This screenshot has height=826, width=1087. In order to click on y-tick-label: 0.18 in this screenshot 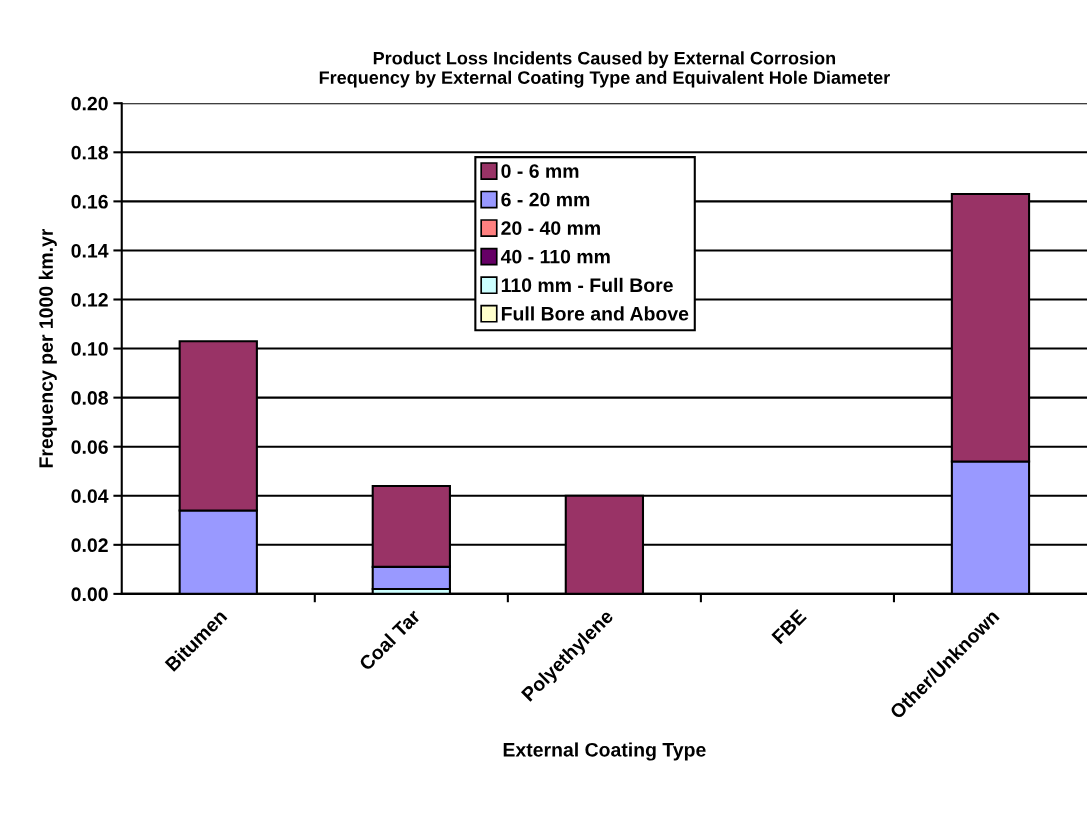, I will do `click(89, 152)`.